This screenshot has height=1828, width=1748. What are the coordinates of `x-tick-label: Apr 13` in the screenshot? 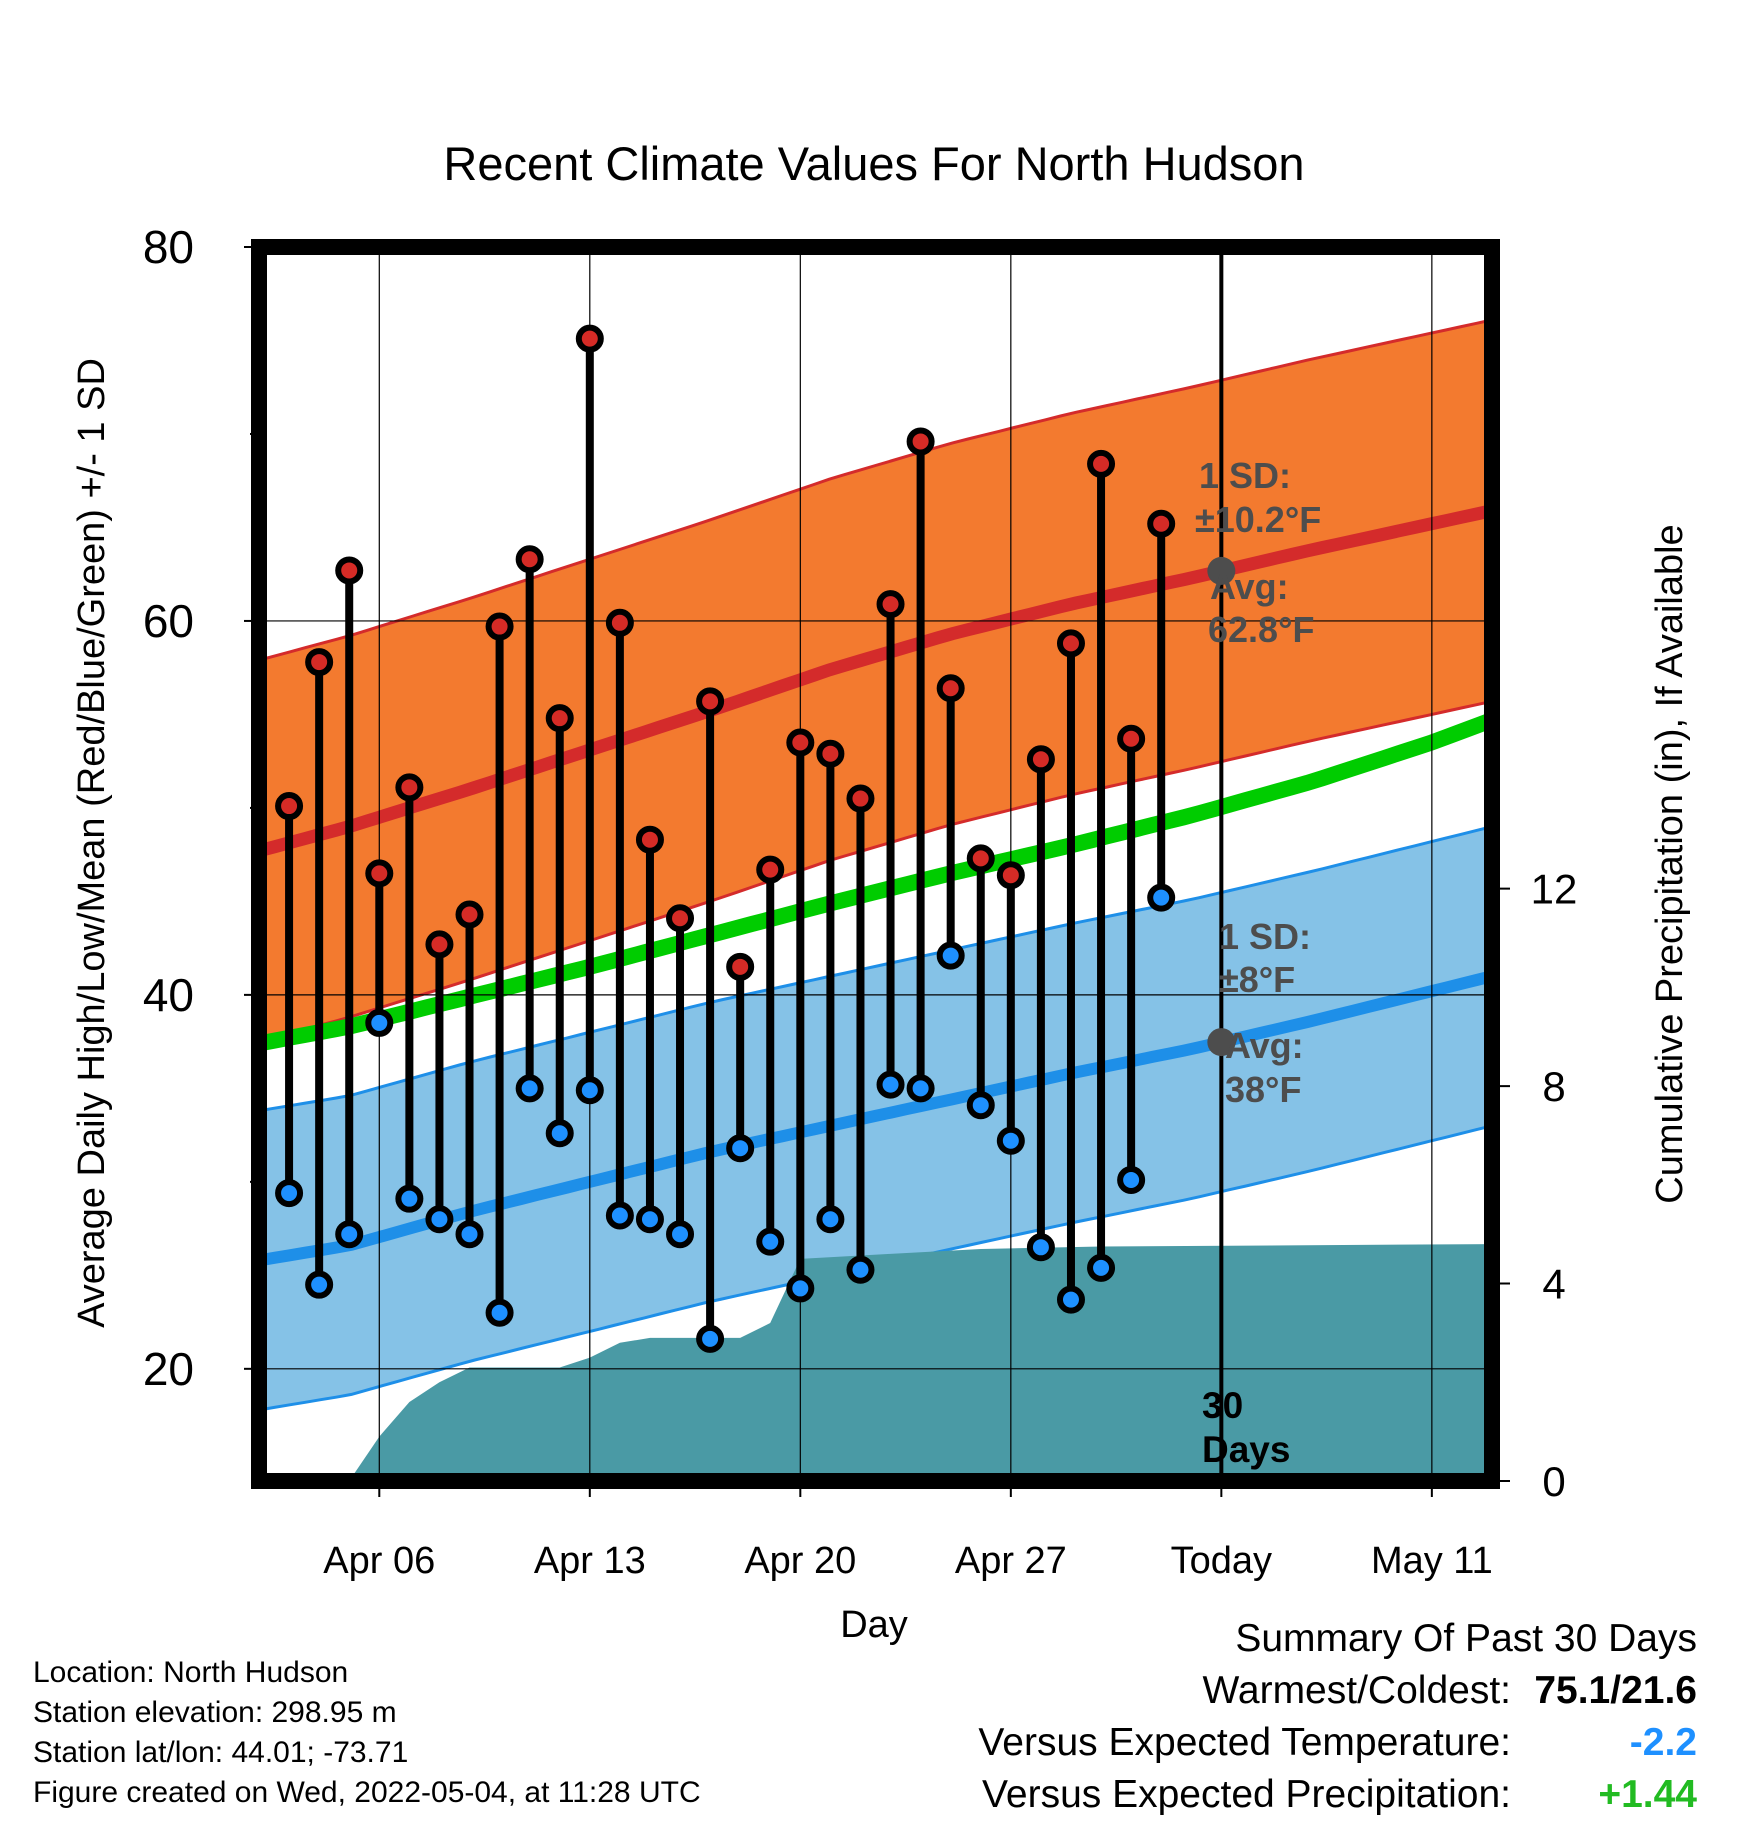 It's located at (590, 1561).